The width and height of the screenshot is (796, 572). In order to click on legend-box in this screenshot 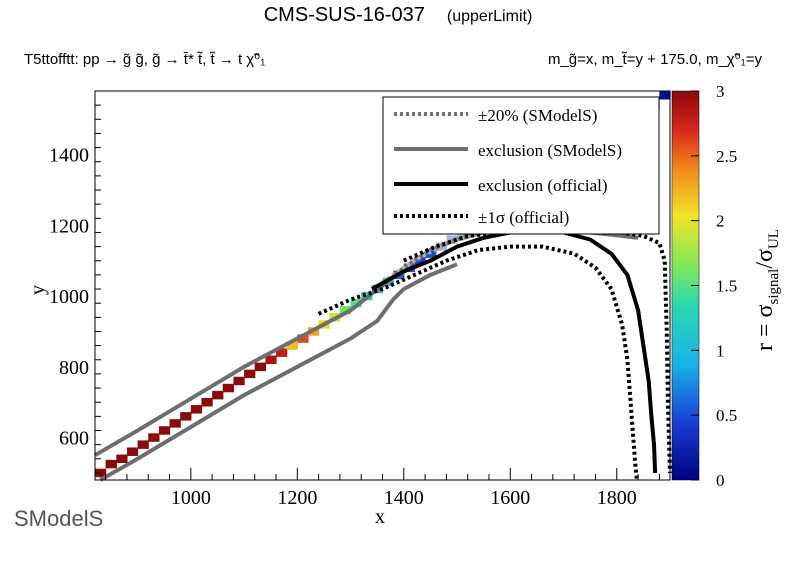, I will do `click(521, 165)`.